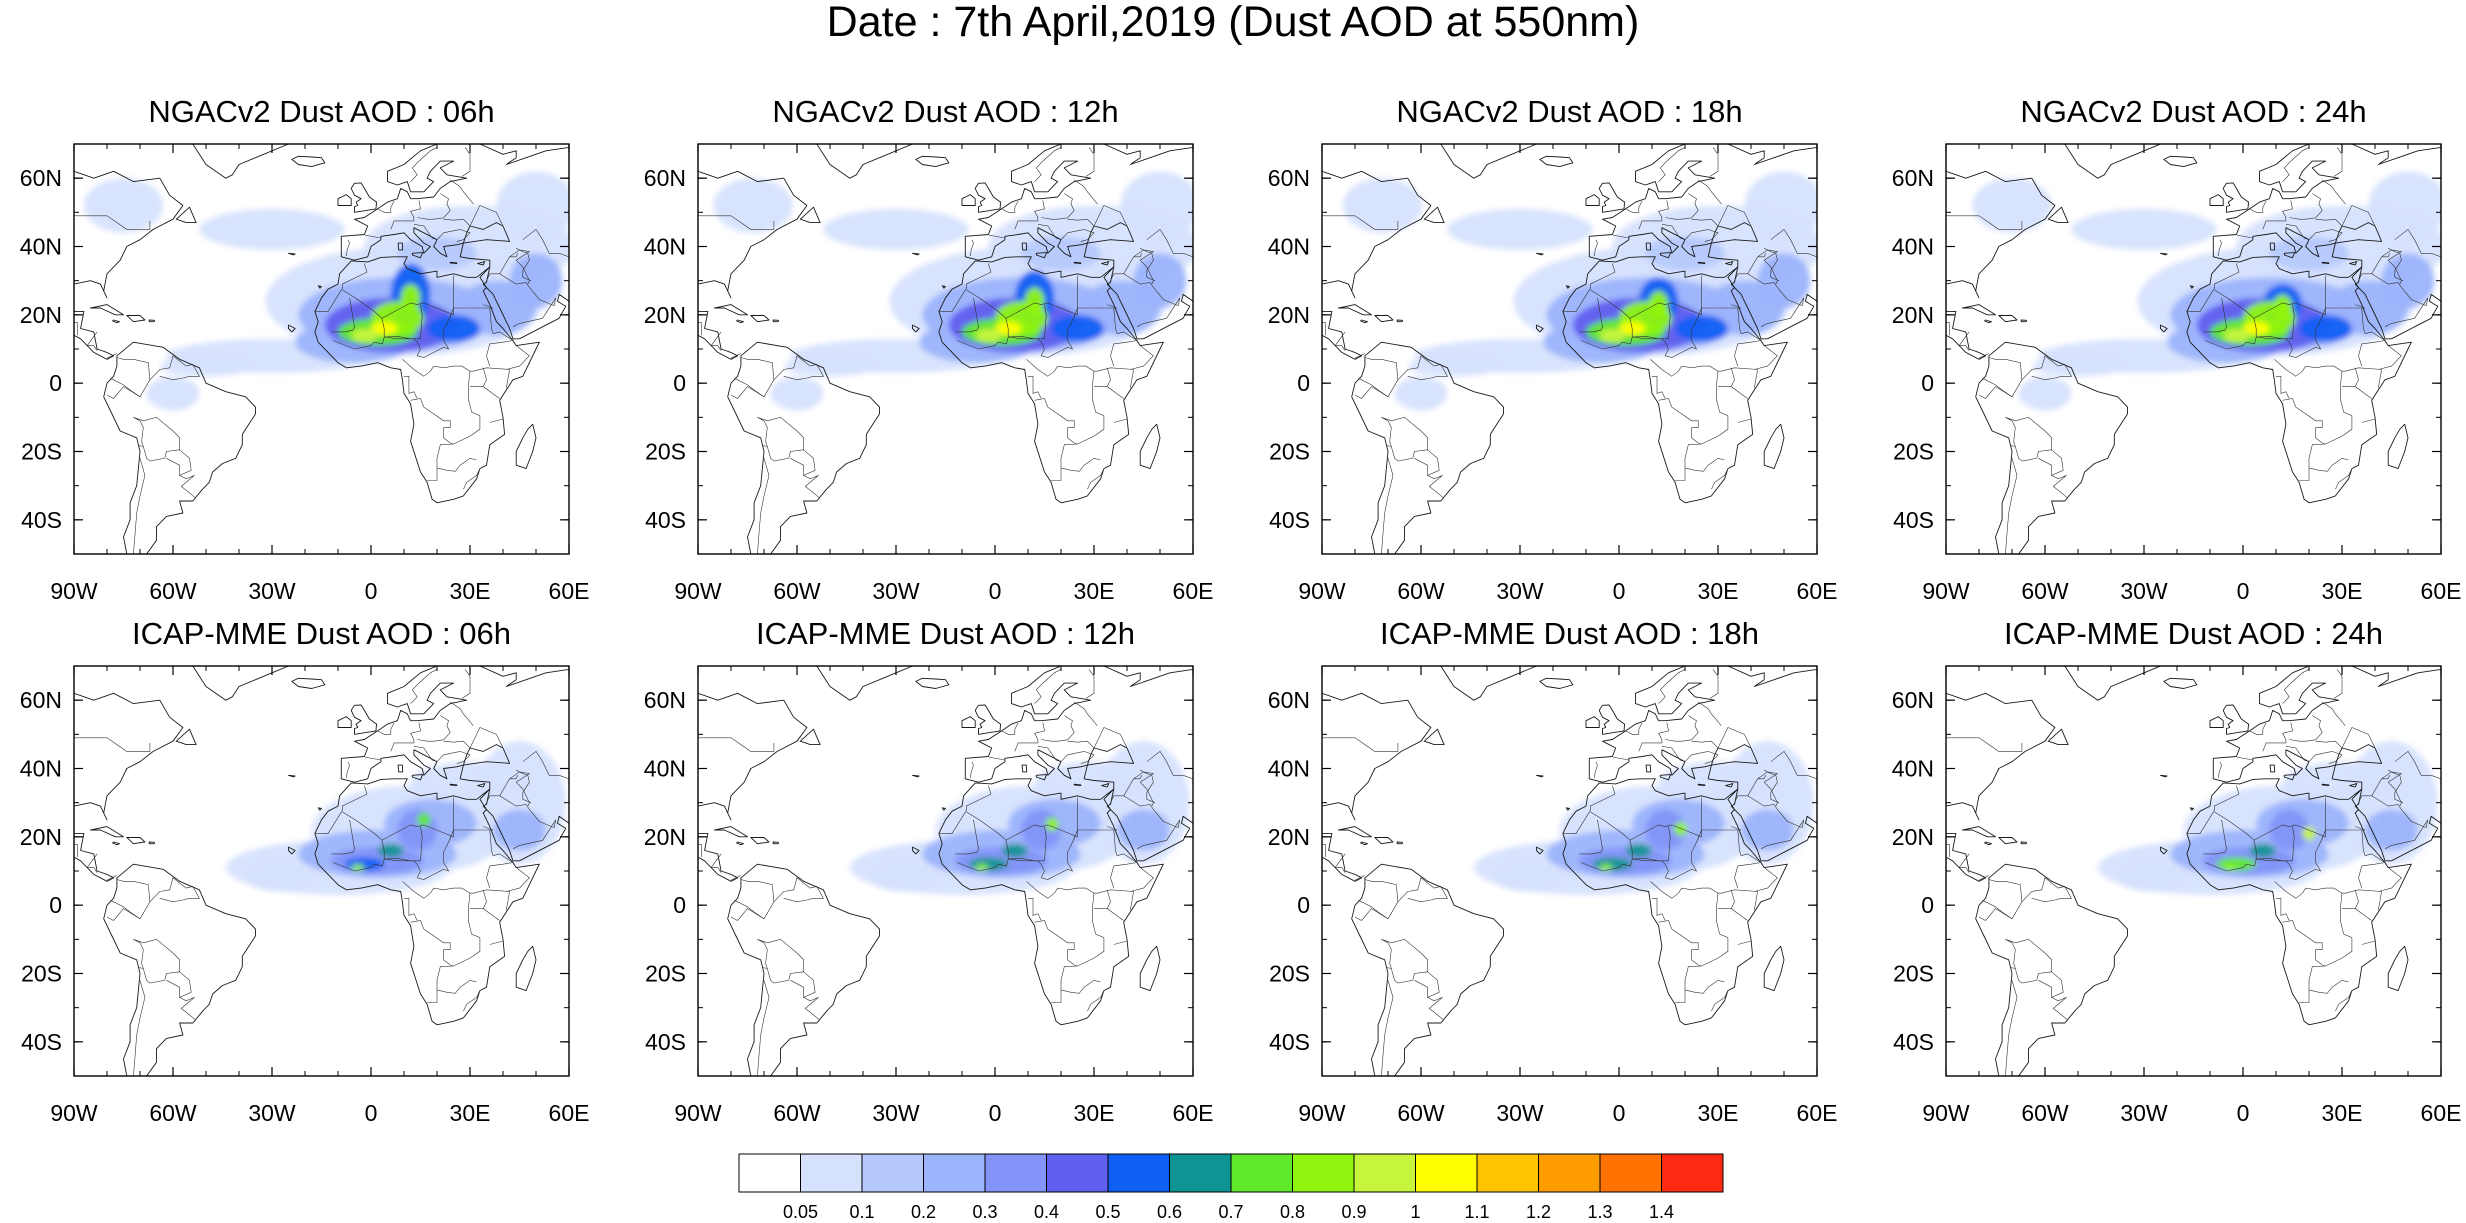 Image resolution: width=2466 pixels, height=1223 pixels. I want to click on colorbar-tick-label: 0.1, so click(862, 1212).